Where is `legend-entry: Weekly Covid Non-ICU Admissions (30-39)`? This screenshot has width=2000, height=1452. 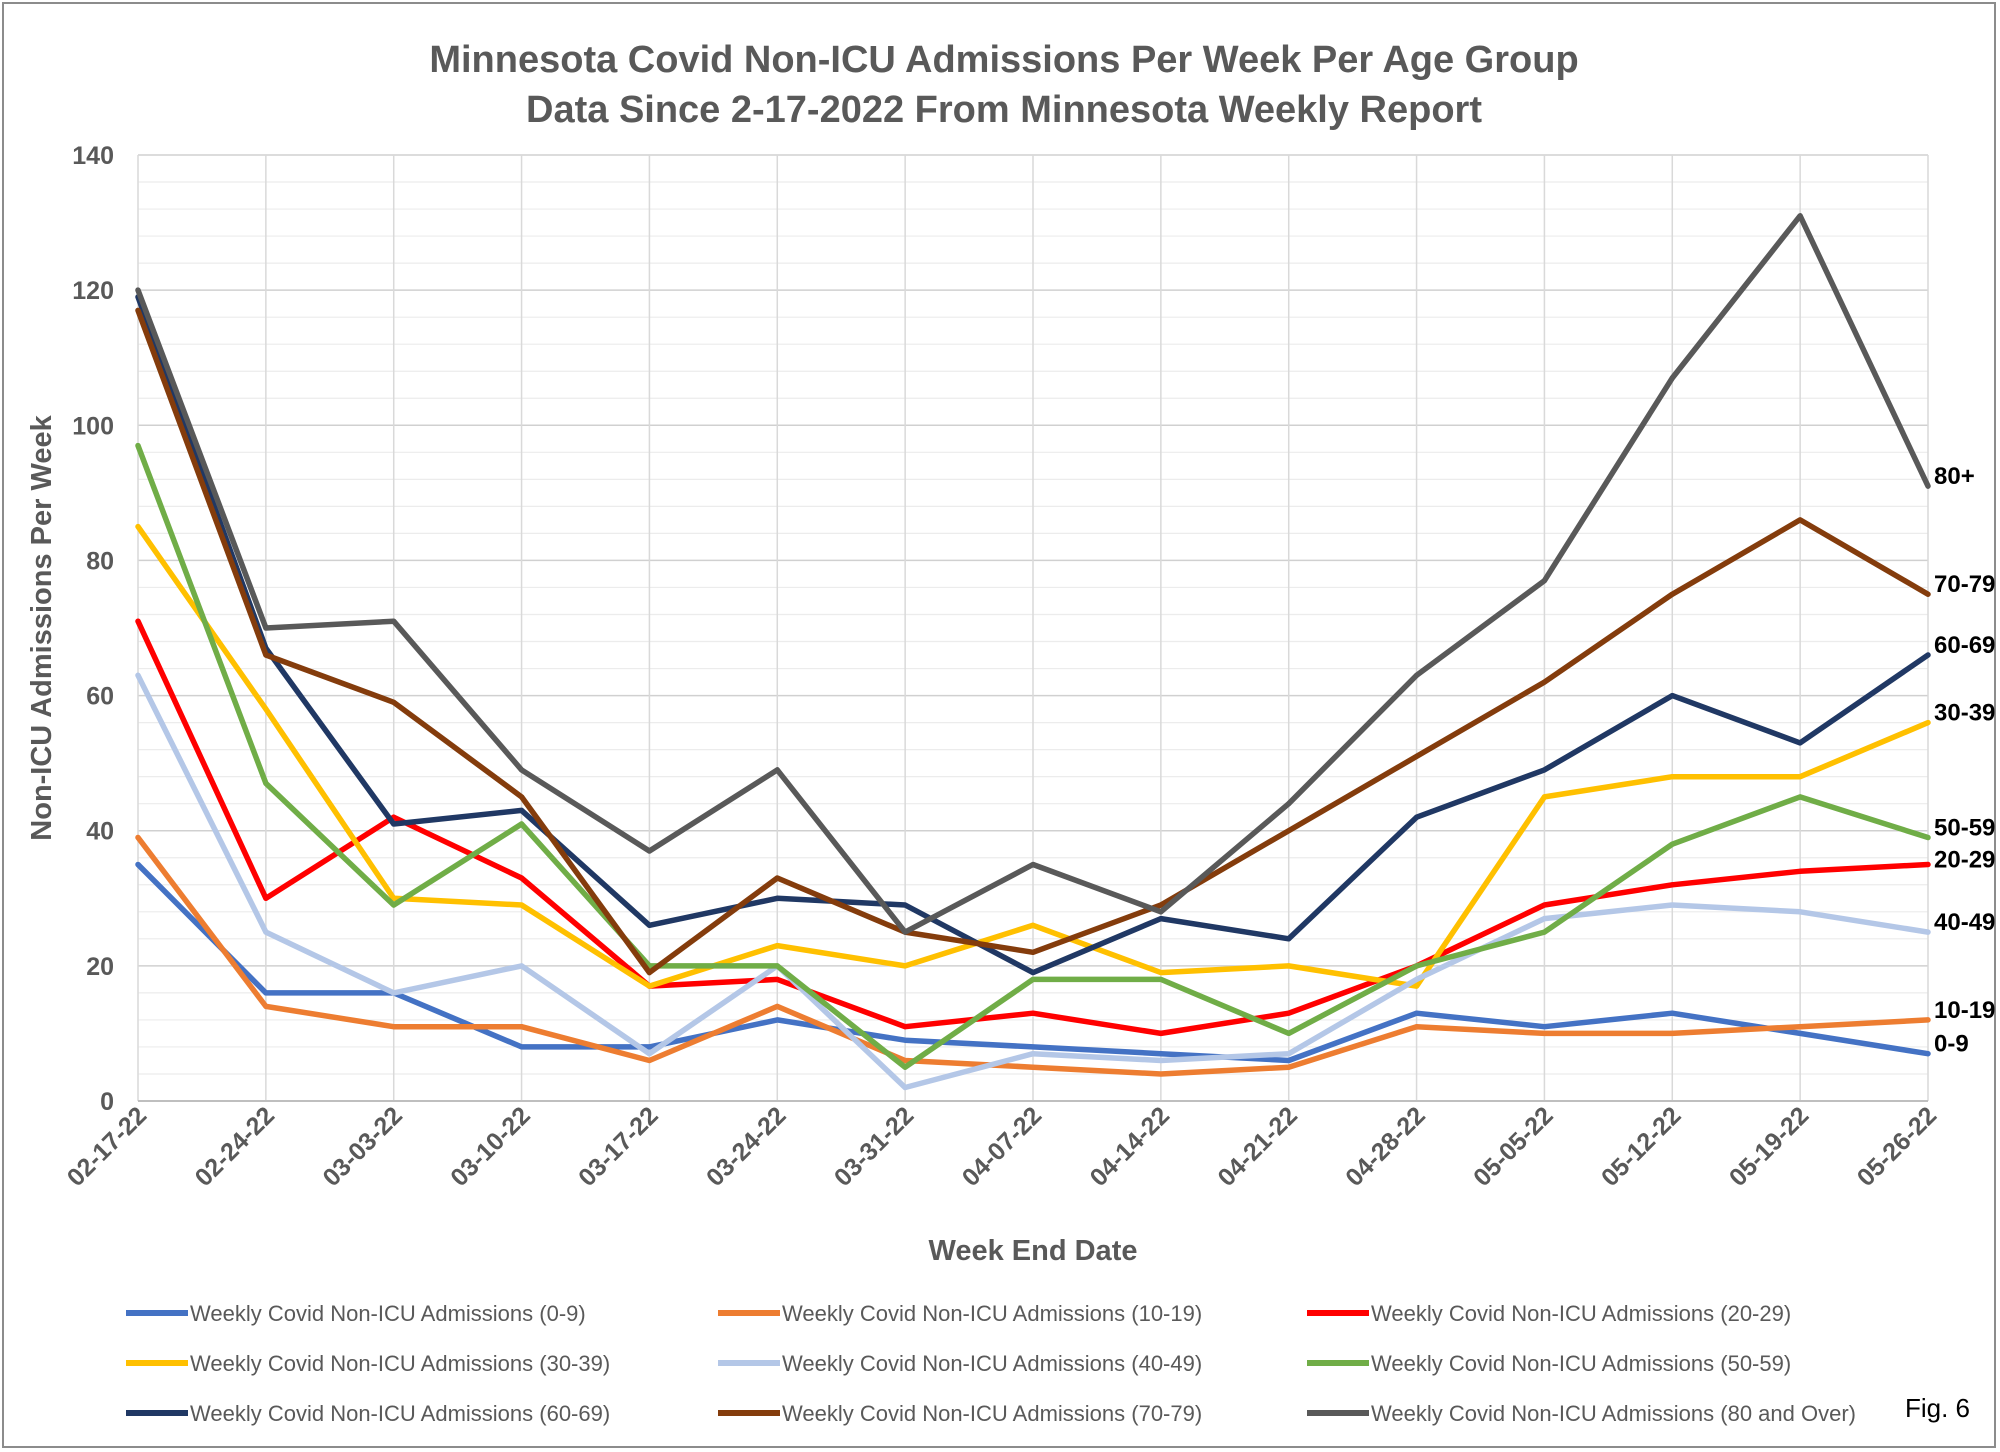
legend-entry: Weekly Covid Non-ICU Admissions (30-39) is located at coordinates (400, 1363).